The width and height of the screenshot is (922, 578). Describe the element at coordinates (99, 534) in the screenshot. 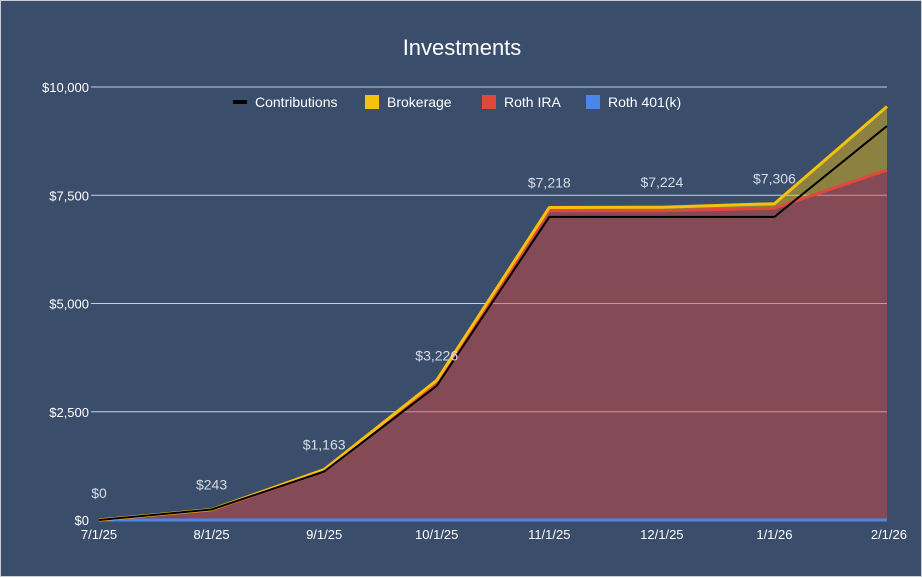

I see `x-tick-label: 7/1/25` at that location.